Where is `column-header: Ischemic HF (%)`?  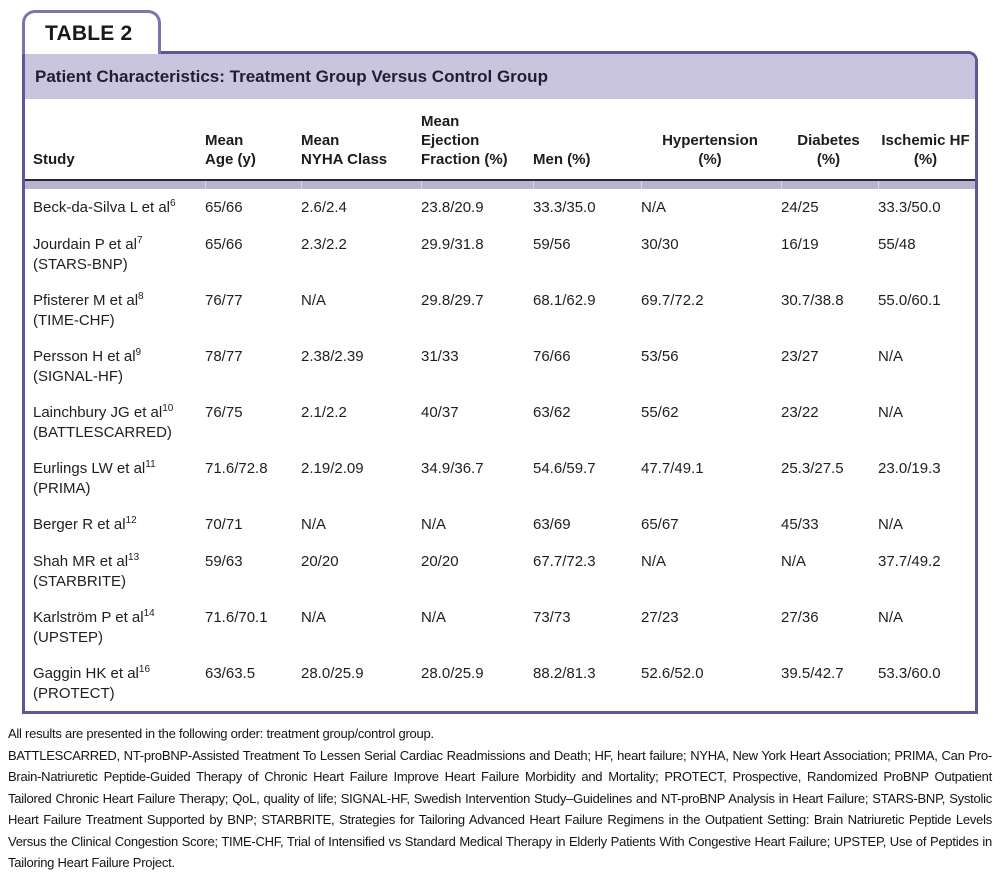
column-header: Ischemic HF (%) is located at coordinates (925, 150).